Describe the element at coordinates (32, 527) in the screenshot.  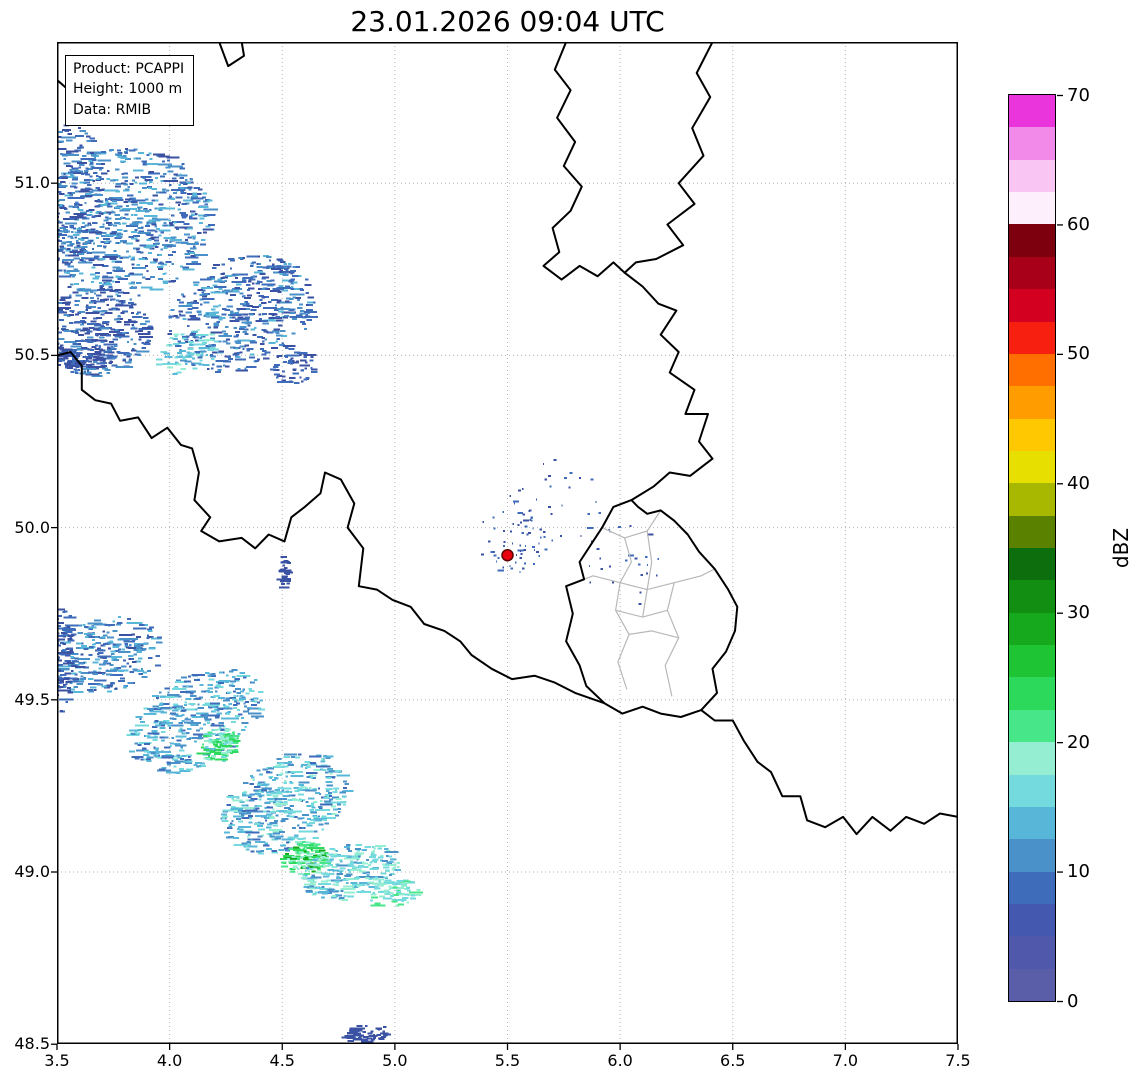
I see `y-tick-label: 50.0` at that location.